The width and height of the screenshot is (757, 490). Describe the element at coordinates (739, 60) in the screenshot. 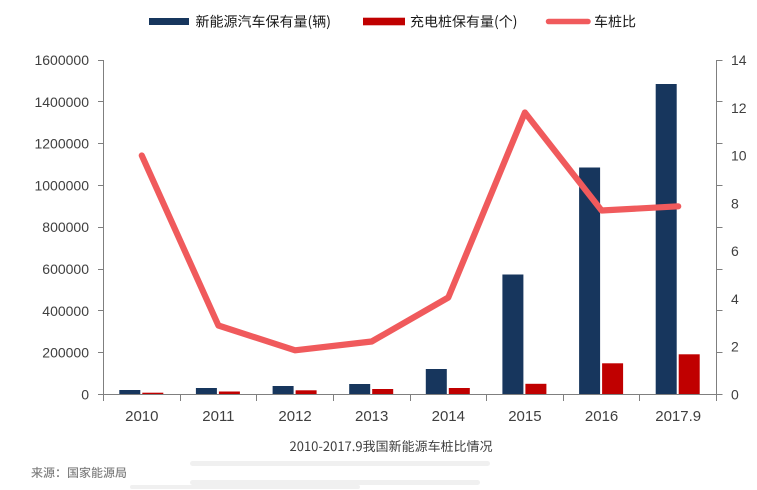

I see `svg-text: 14` at that location.